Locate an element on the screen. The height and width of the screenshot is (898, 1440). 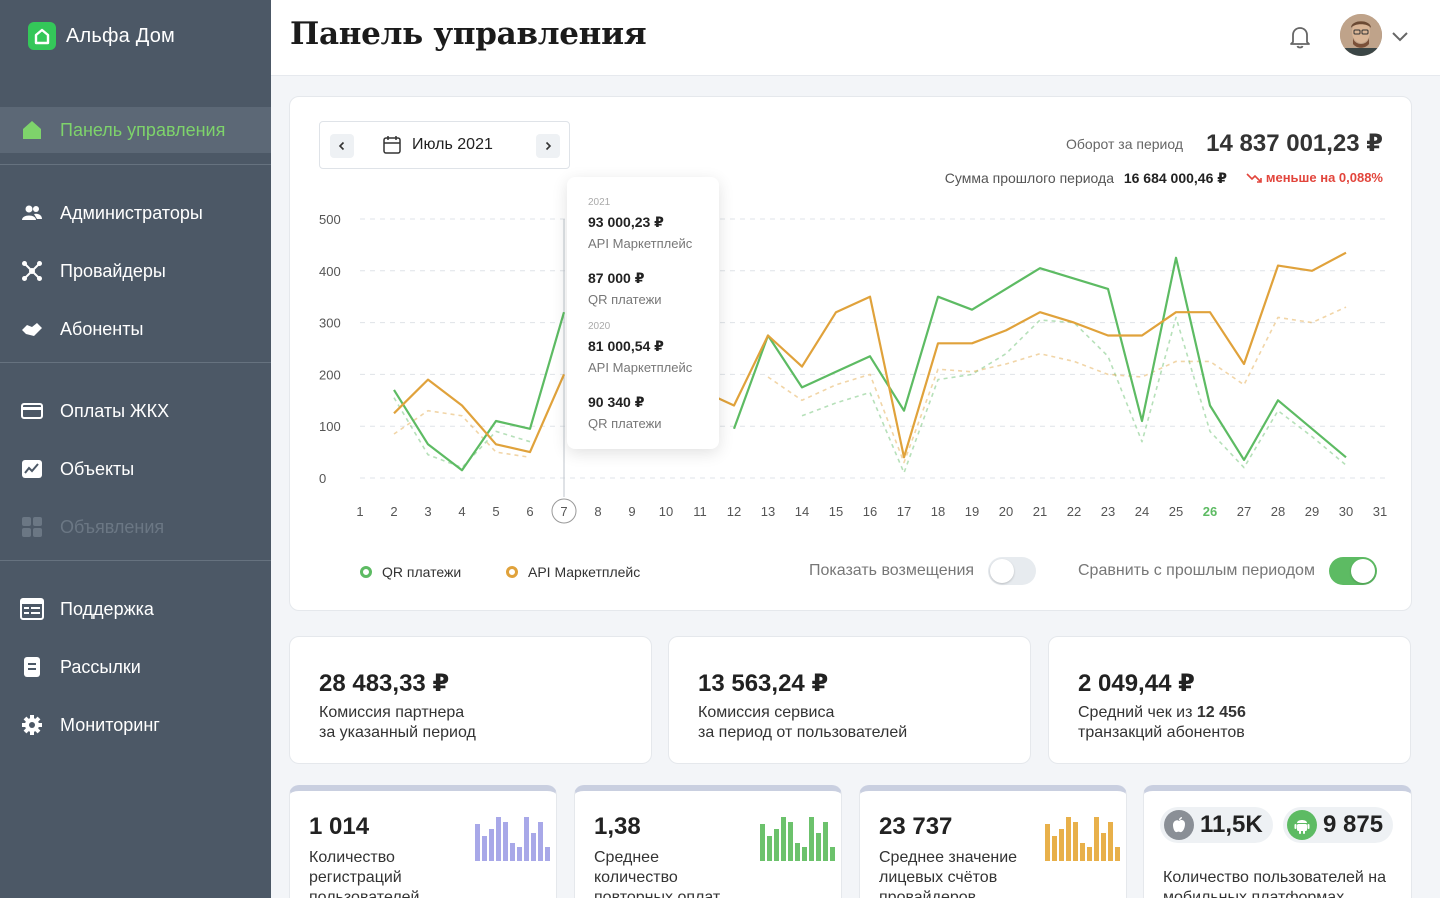
sidebar-item-subscribers: Абоненты is located at coordinates (135, 329).